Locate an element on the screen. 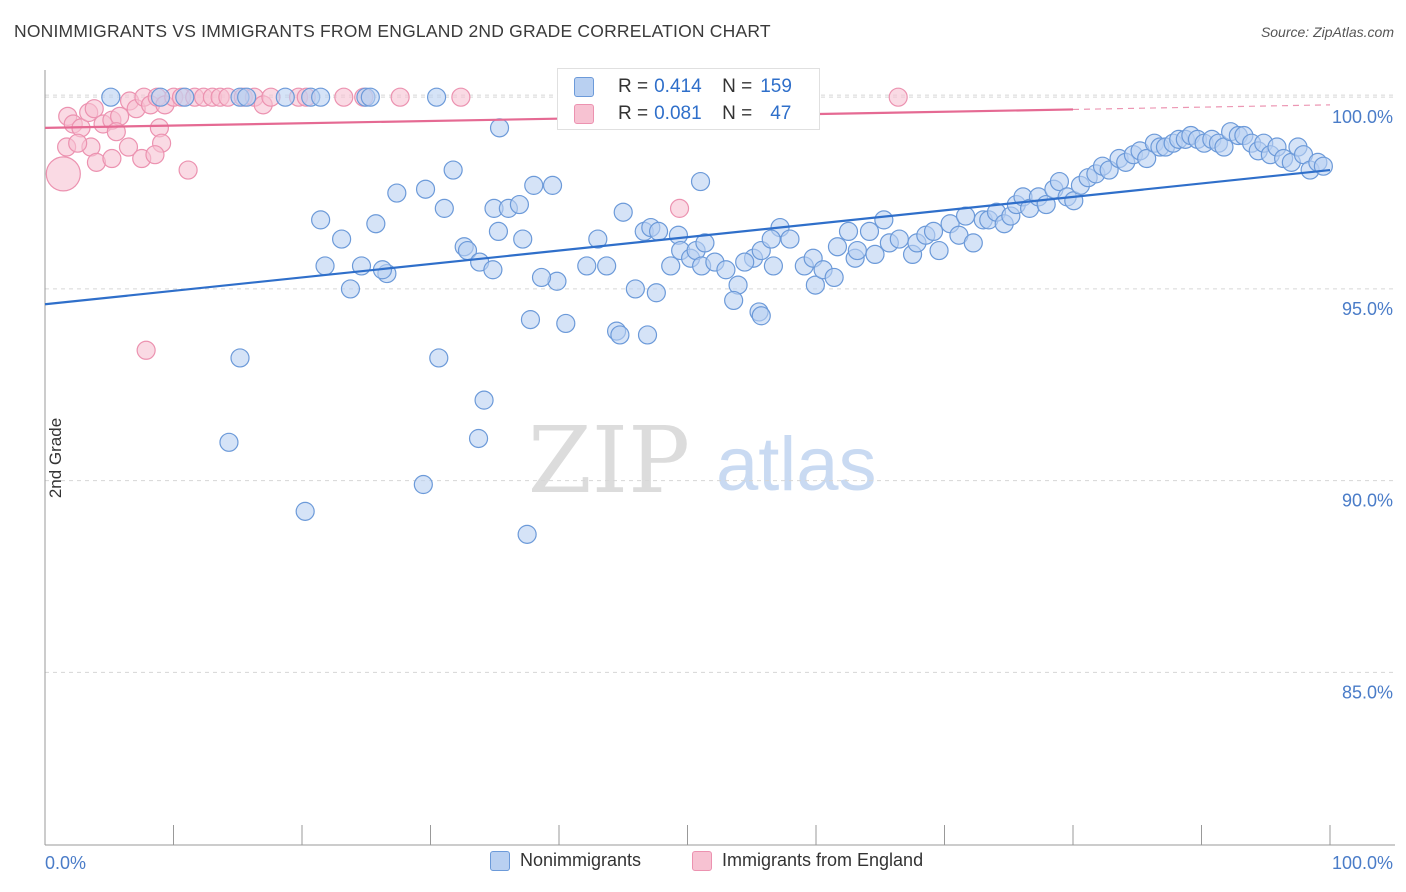 The image size is (1406, 892). stat-legend: R = 0.414 N = 159 R = 0.081 N = 47 is located at coordinates (688, 99).